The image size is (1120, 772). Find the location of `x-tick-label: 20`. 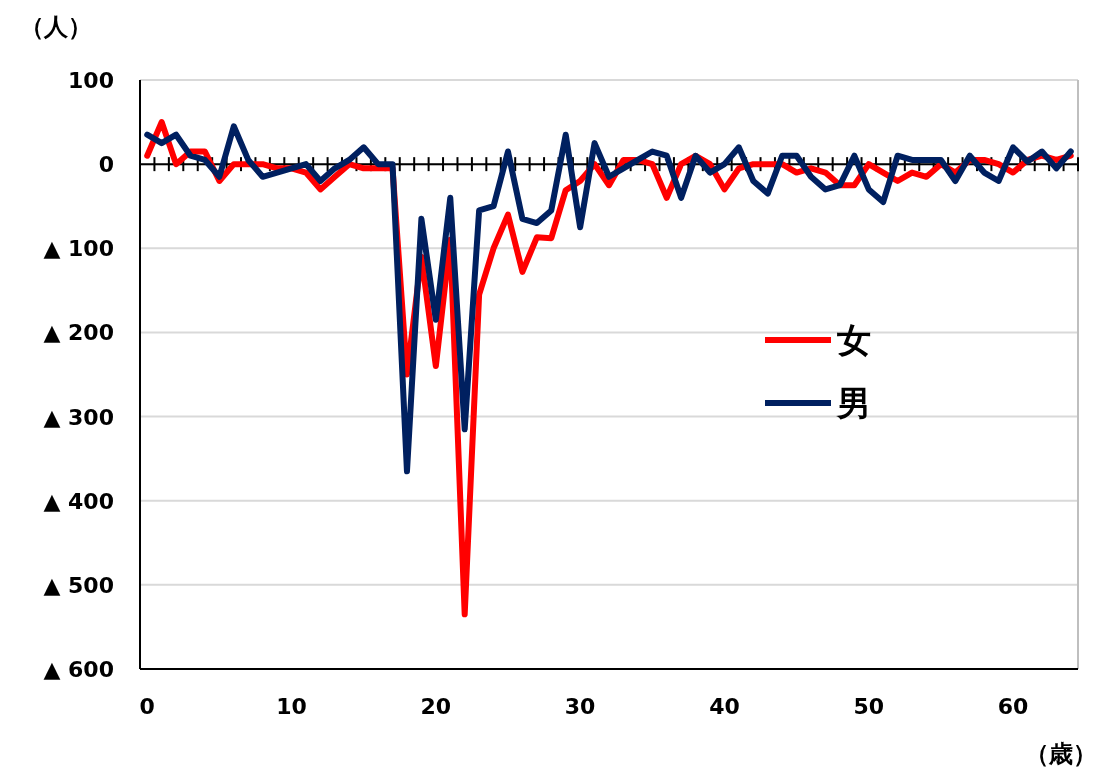

x-tick-label: 20 is located at coordinates (436, 706).